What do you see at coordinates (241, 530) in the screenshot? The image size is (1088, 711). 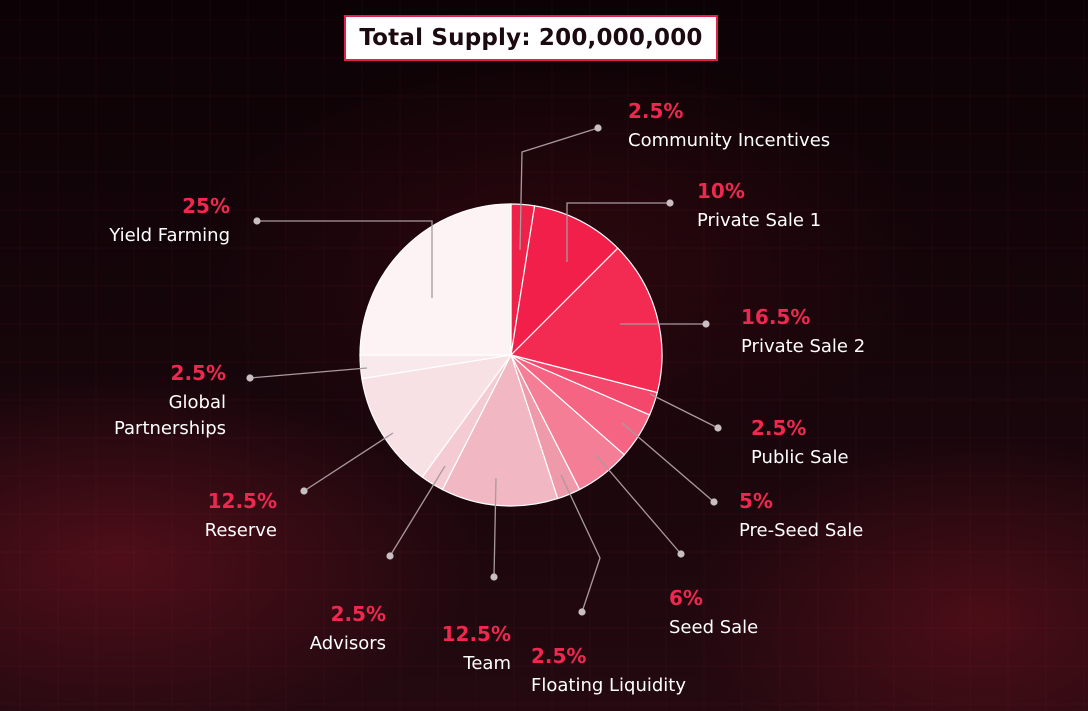 I see `slice-name-label: Reserve` at bounding box center [241, 530].